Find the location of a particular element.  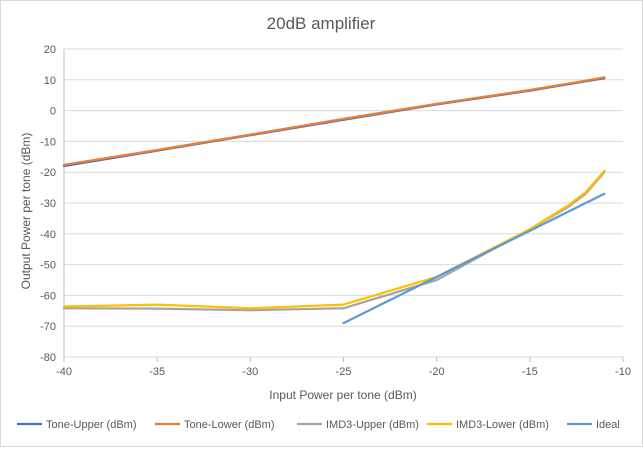

x-tick-label: -15 is located at coordinates (530, 372).